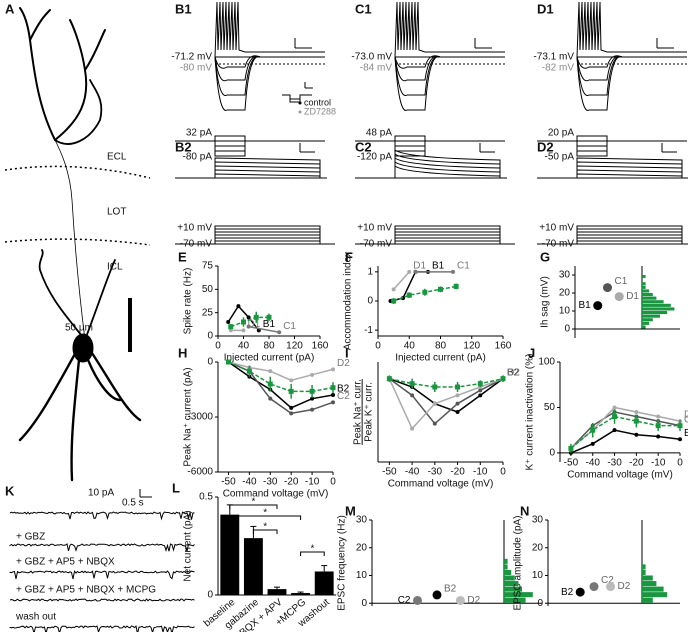  What do you see at coordinates (440, 358) in the screenshot?
I see `x-axis-label: Injected current (pA)` at bounding box center [440, 358].